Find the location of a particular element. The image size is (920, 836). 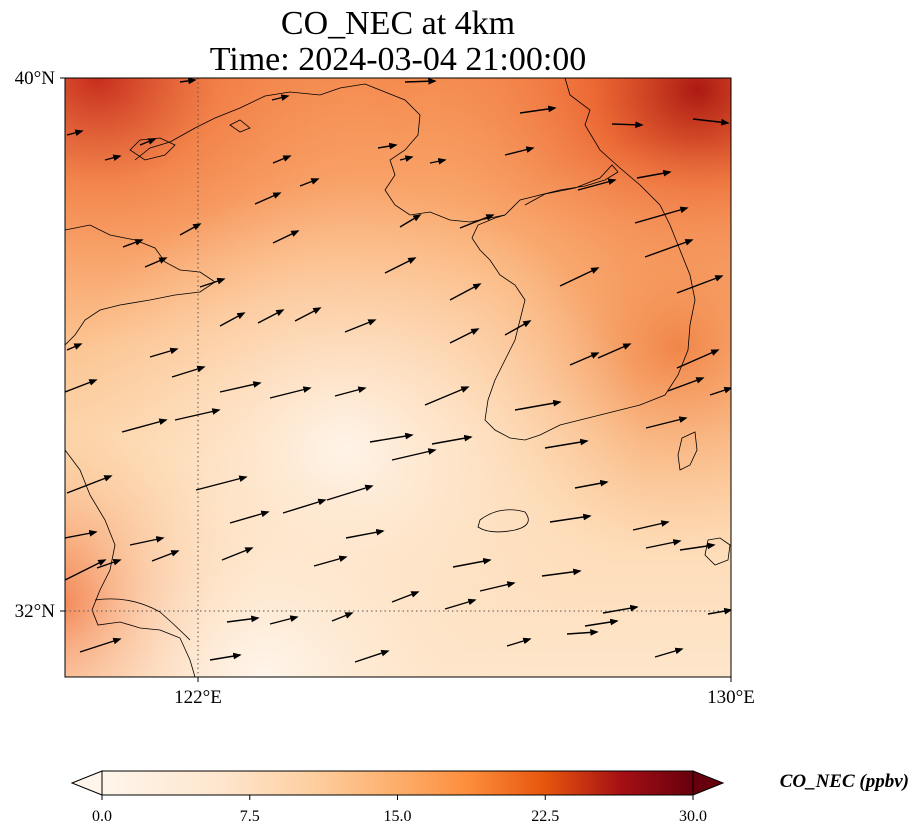

colorbar-label: CO_NEC (ppbv) is located at coordinates (844, 781).